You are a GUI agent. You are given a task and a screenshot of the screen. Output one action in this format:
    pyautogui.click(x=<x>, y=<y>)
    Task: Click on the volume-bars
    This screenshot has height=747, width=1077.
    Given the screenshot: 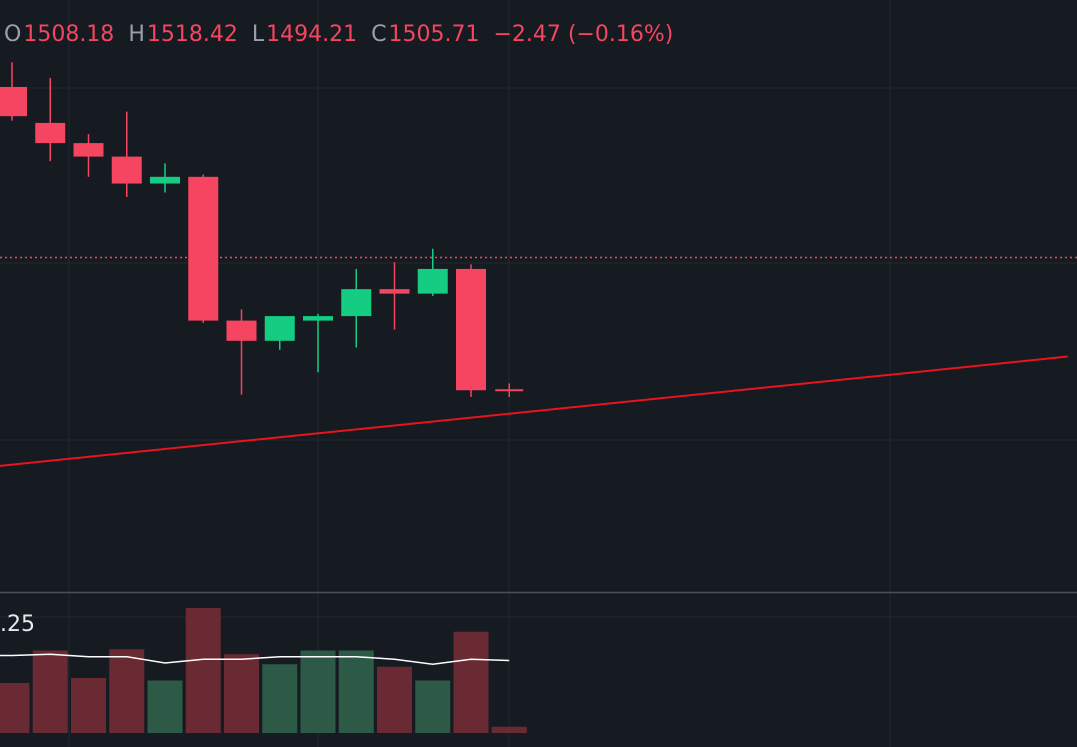 What is the action you would take?
    pyautogui.click(x=263, y=670)
    